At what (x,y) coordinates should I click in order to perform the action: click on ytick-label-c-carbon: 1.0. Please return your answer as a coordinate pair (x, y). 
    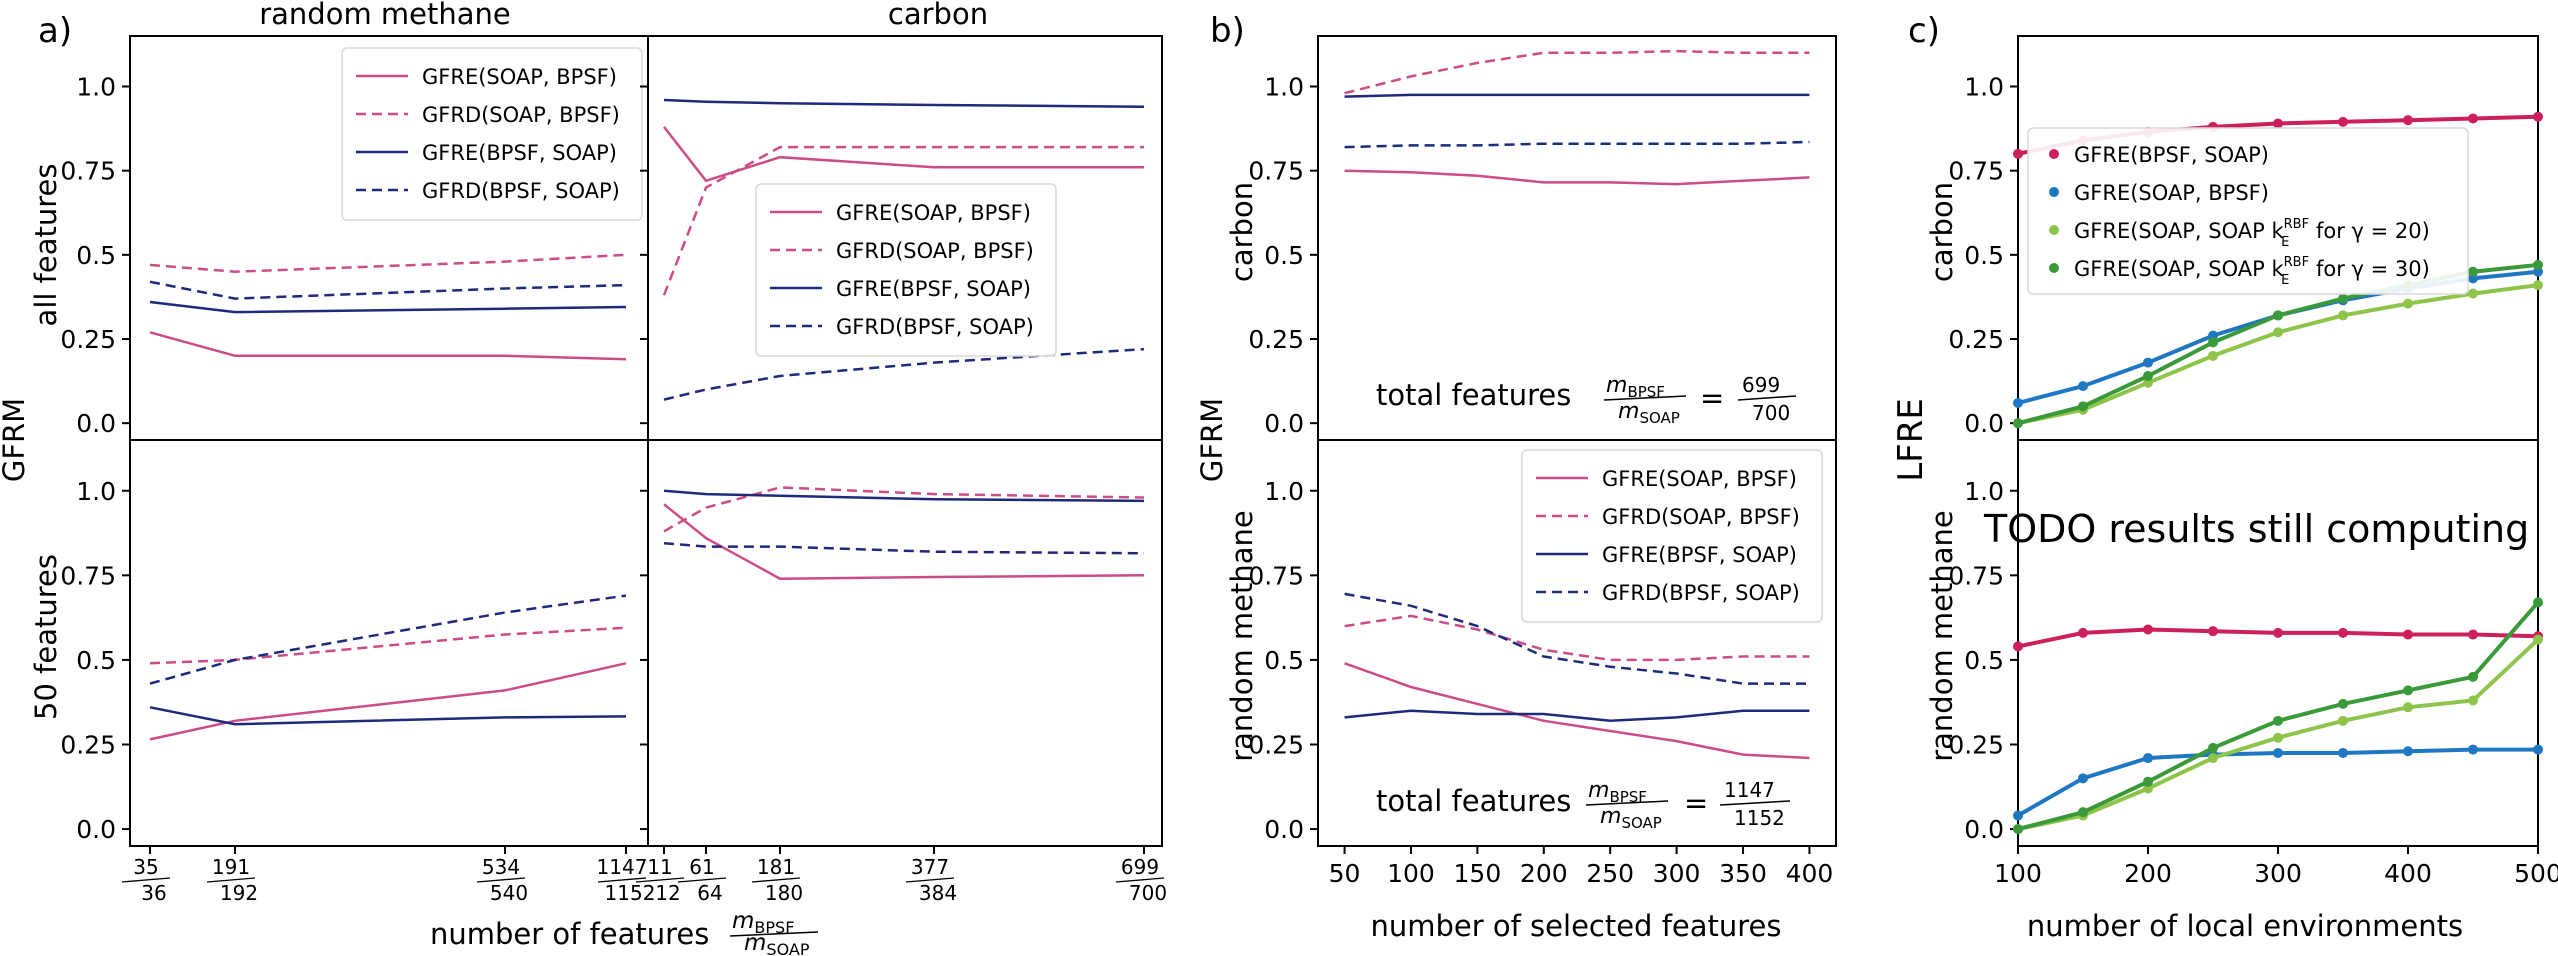
    Looking at the image, I should click on (1984, 87).